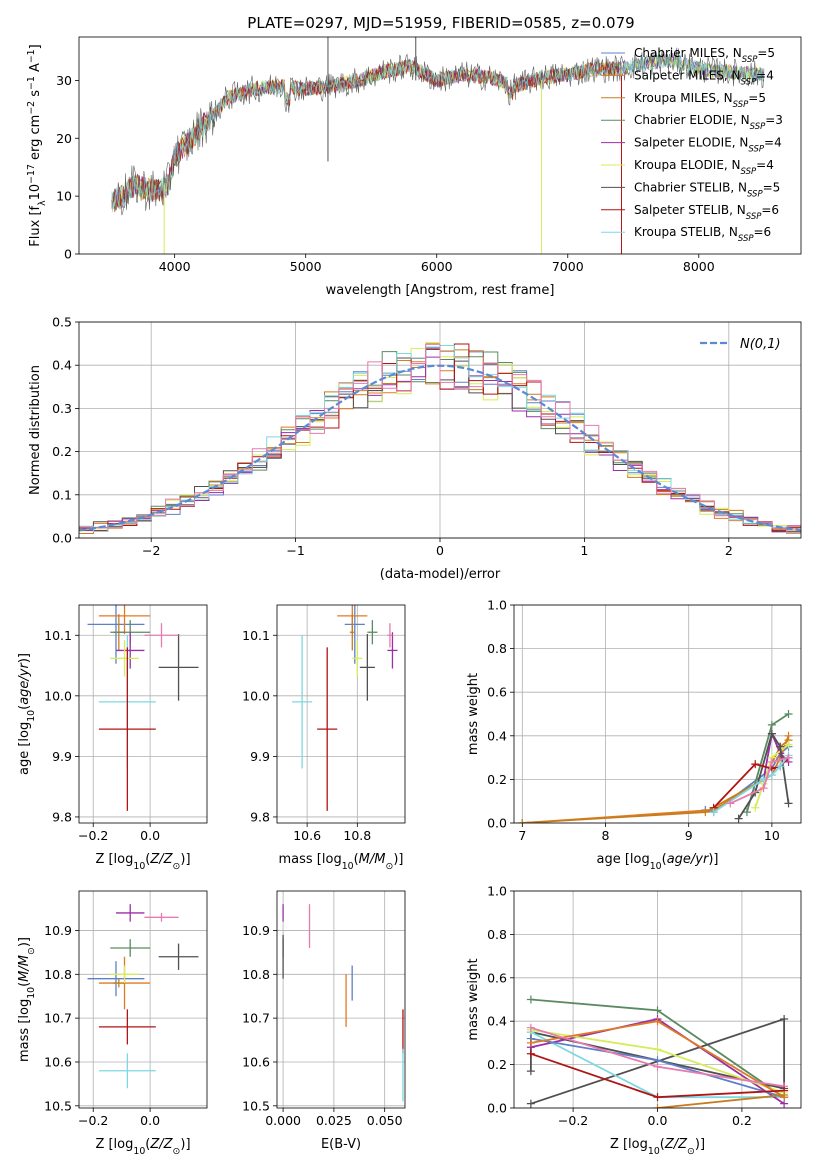  What do you see at coordinates (700, 1144) in the screenshot?
I see `label-part: )]` at bounding box center [700, 1144].